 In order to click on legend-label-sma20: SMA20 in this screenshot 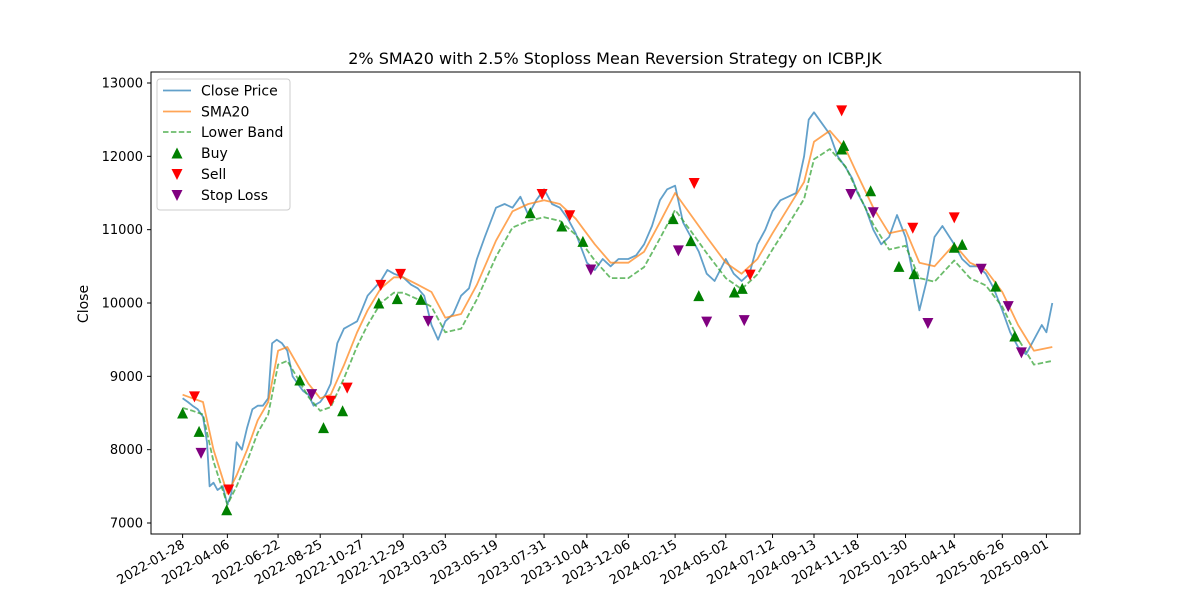, I will do `click(225, 113)`.